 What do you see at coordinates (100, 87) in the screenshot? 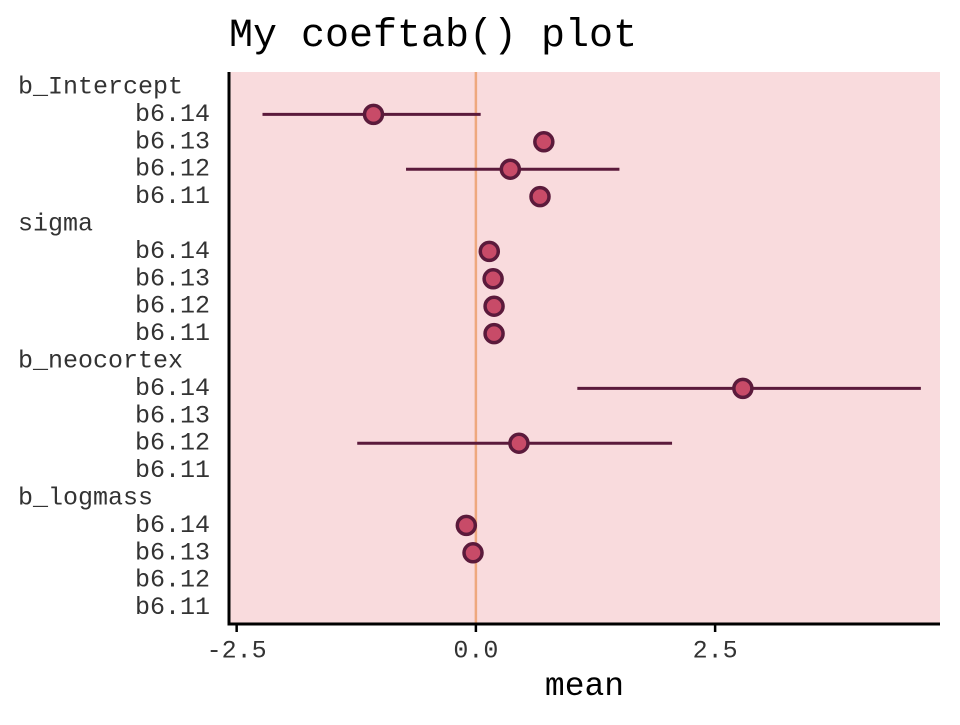
I see `group-label: b_Intercept` at bounding box center [100, 87].